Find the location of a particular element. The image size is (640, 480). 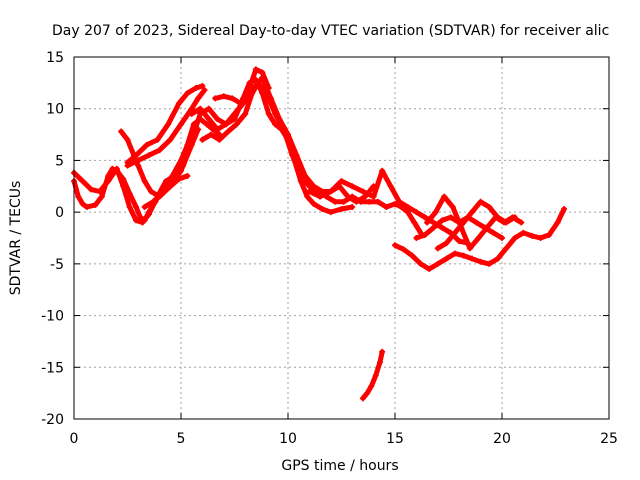

y-tick-label: -20 is located at coordinates (52, 420).